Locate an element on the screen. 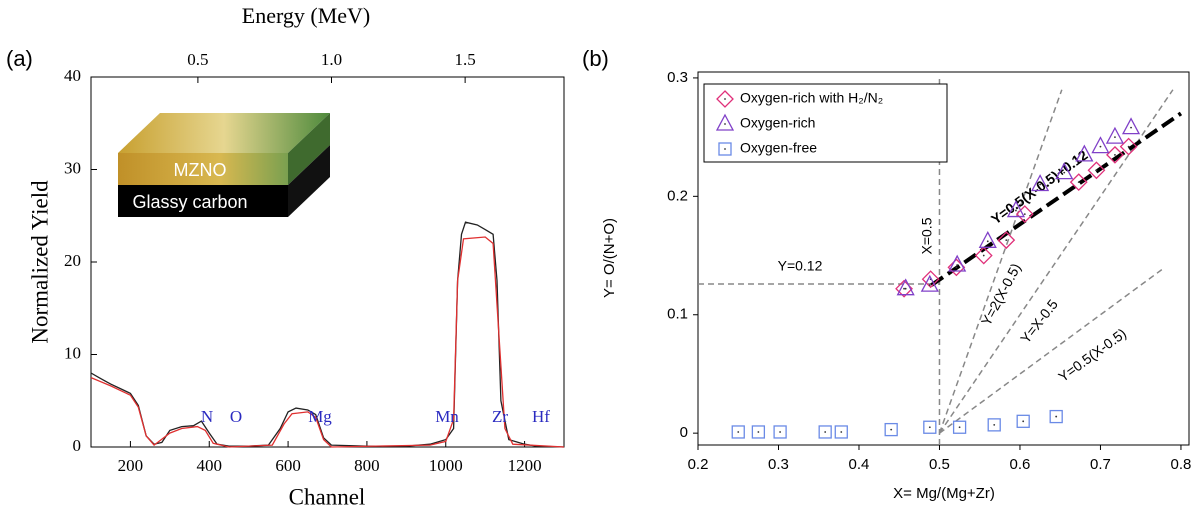 This screenshot has width=1194, height=514. legend-label: Oxygen-free is located at coordinates (778, 148).